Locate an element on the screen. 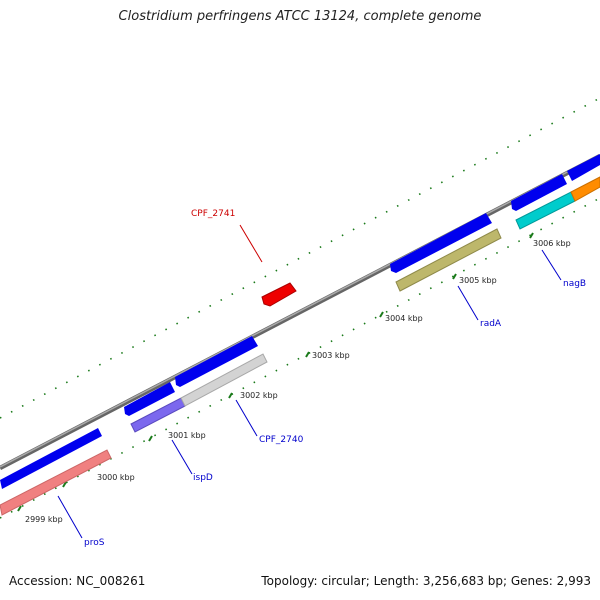  cpf2741-feature is located at coordinates (279, 294).